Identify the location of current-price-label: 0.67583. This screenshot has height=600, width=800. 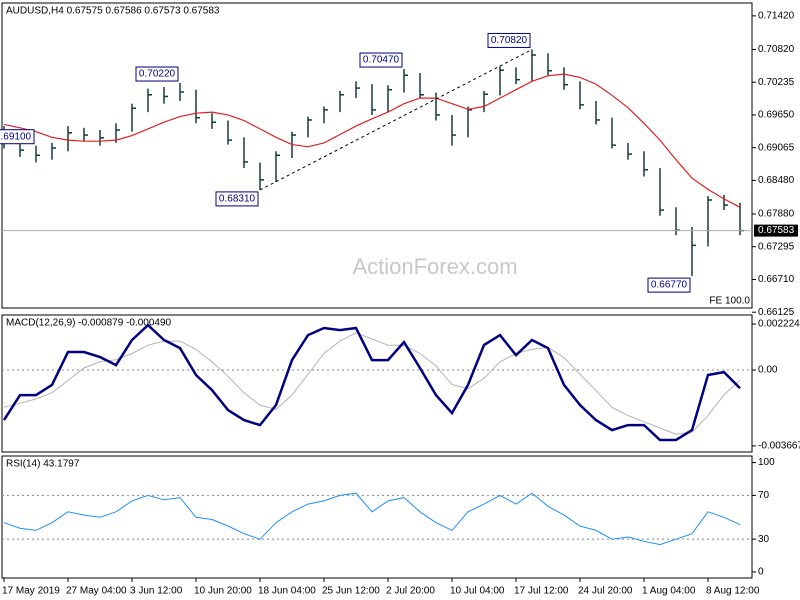
(776, 230).